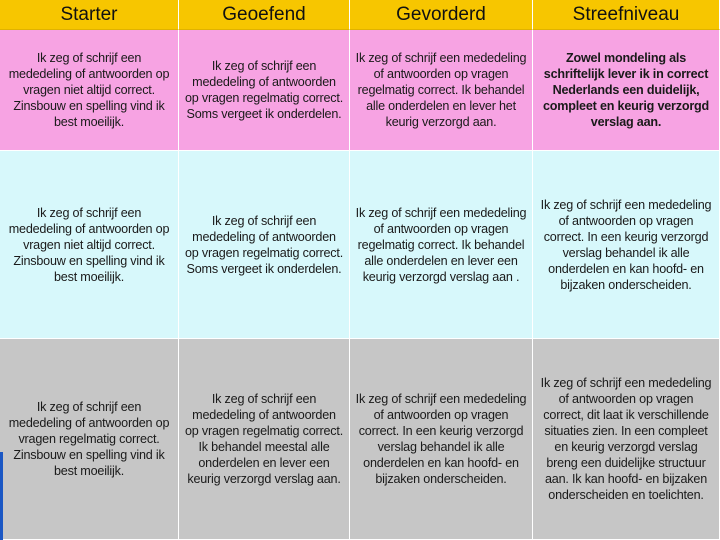  Describe the element at coordinates (441, 15) in the screenshot. I see `header-gevorderd: Gevorderd` at that location.